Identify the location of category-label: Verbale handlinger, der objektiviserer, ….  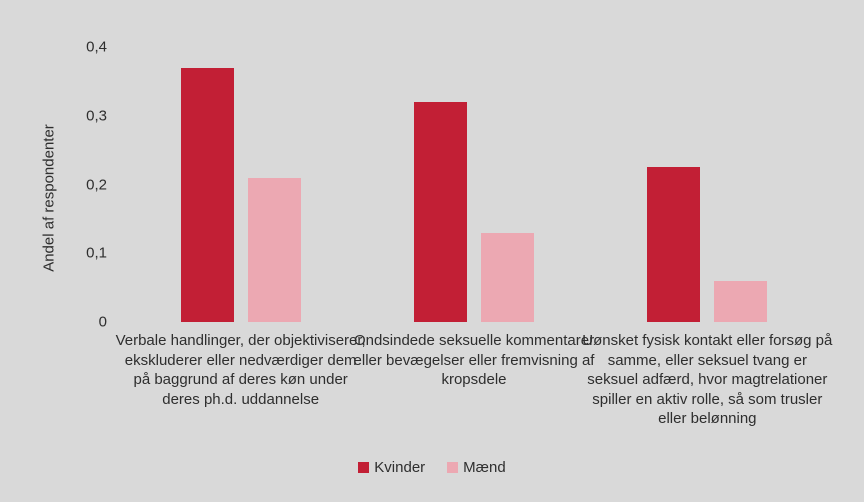
(240, 370).